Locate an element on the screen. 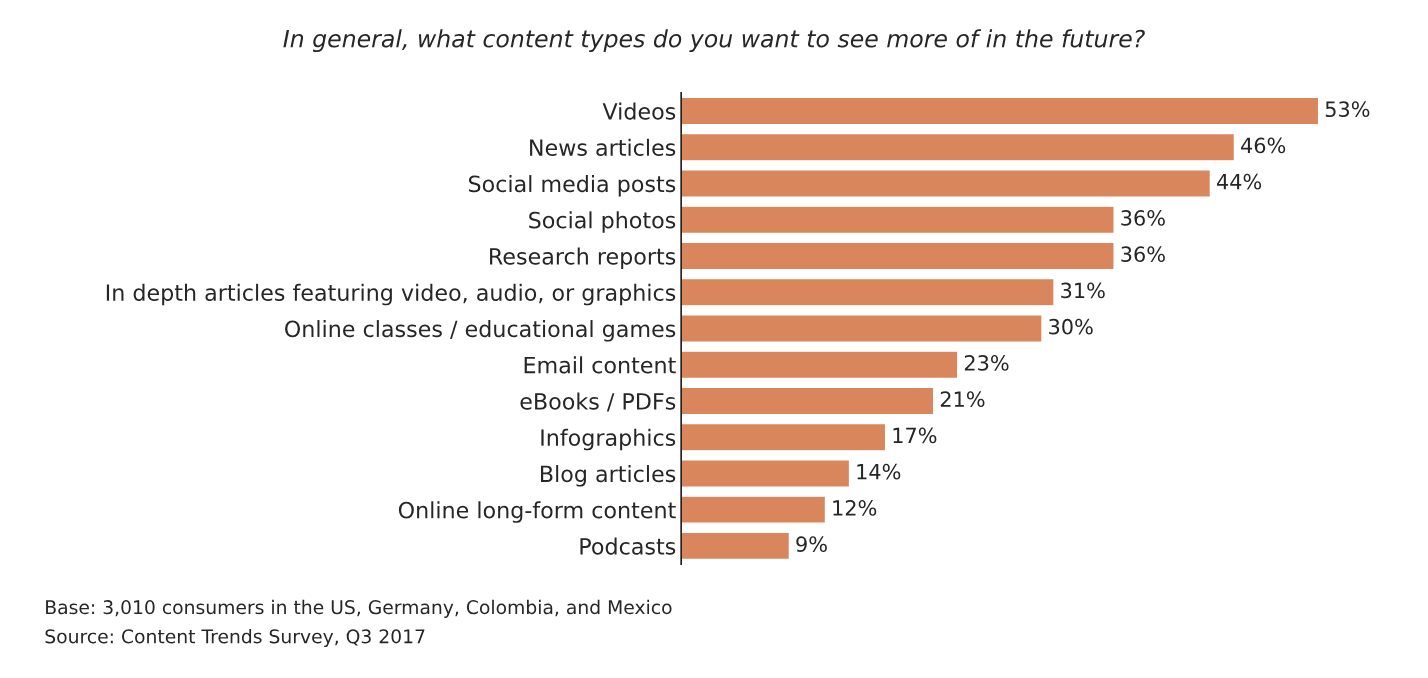  y-tick-label: Email content is located at coordinates (600, 365).